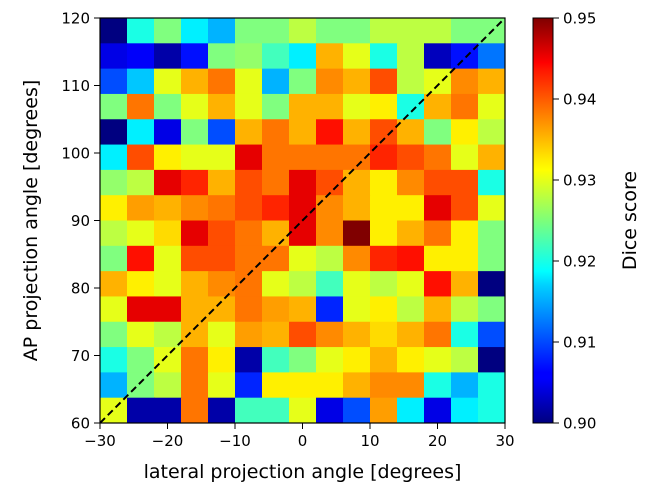 This screenshot has width=648, height=486. What do you see at coordinates (579, 262) in the screenshot?
I see `colorbar-tick-label: 0.92` at bounding box center [579, 262].